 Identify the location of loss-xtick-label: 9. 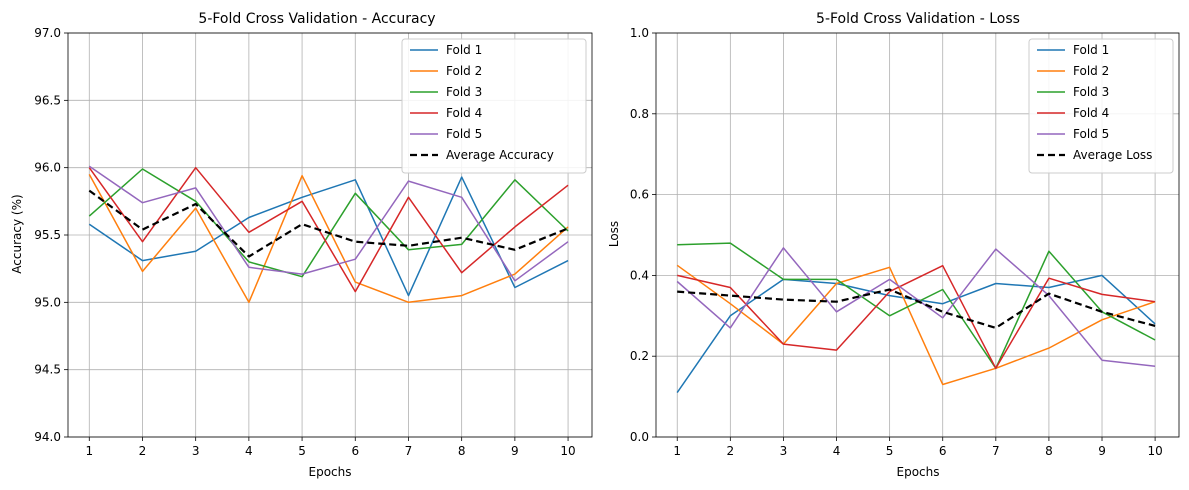
(1102, 451).